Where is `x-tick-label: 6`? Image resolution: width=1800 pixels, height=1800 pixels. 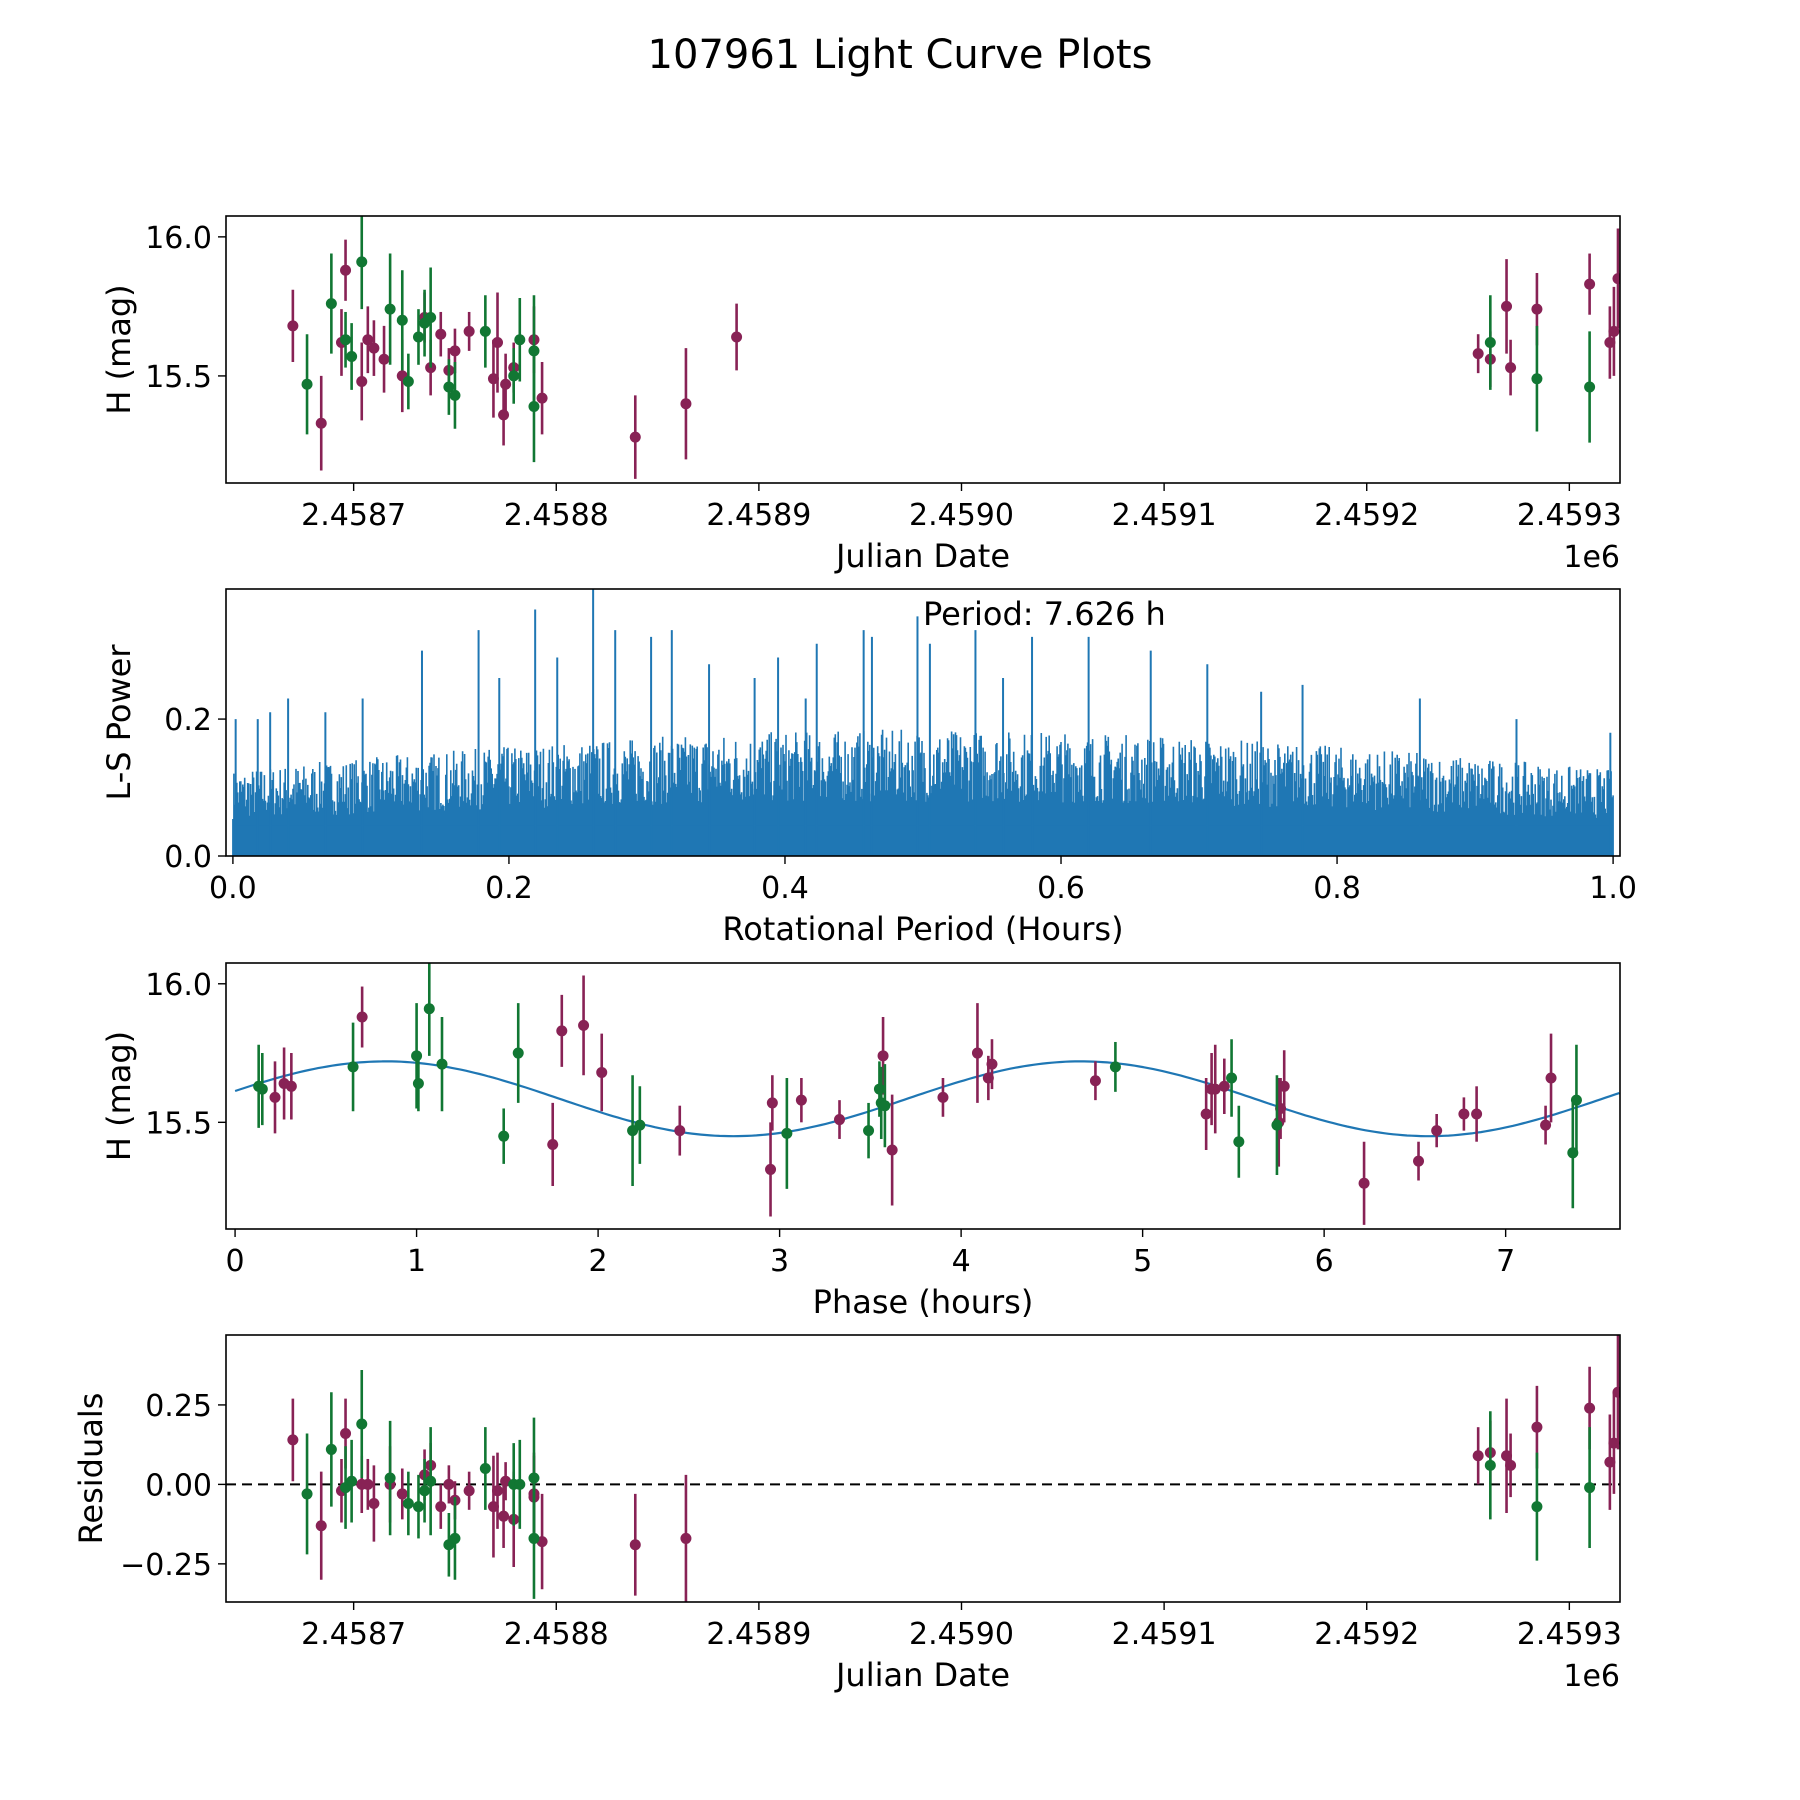 x-tick-label: 6 is located at coordinates (1324, 1261).